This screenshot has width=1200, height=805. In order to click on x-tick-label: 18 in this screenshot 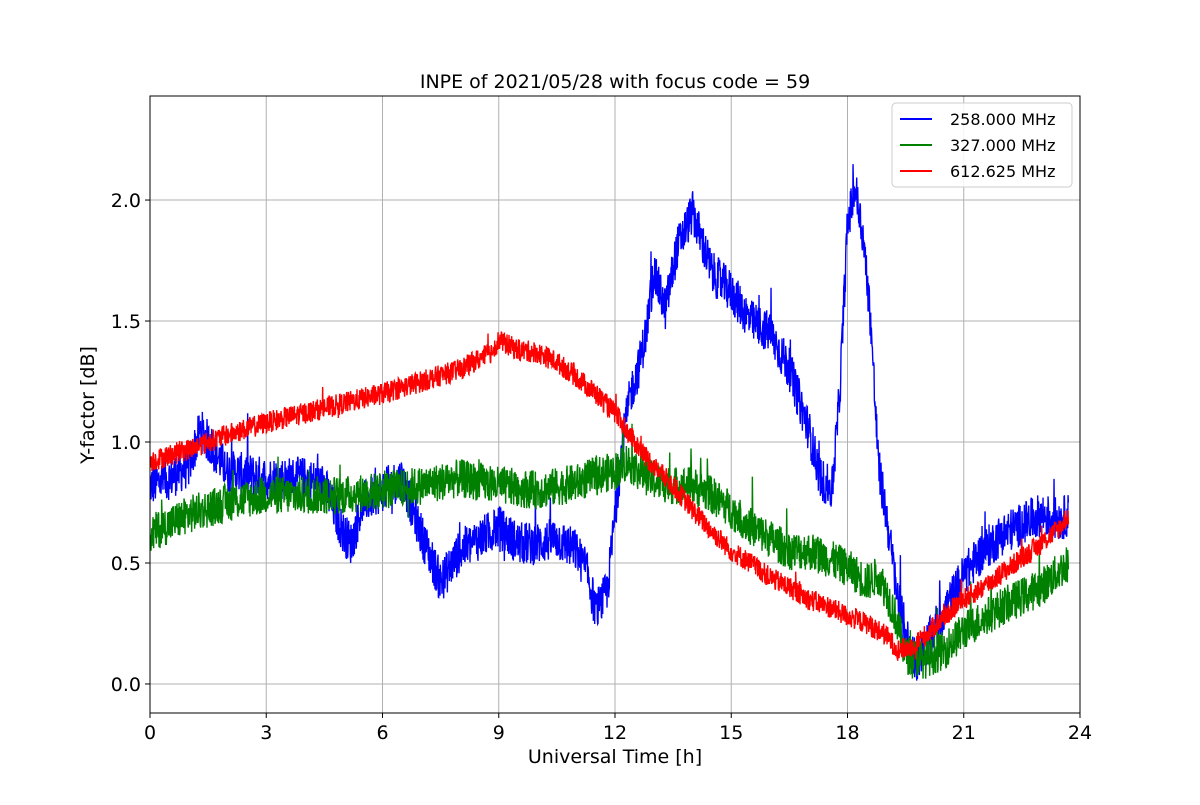, I will do `click(847, 733)`.